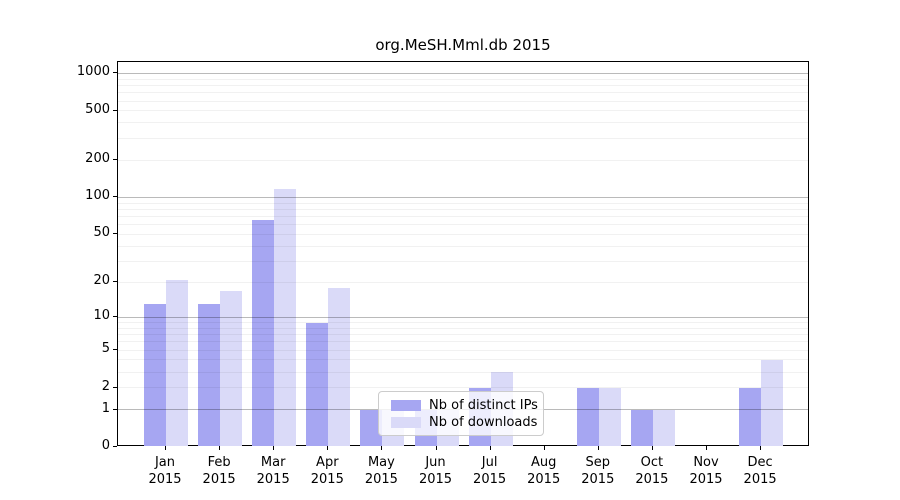  I want to click on x-tick-label-mar: Mar 2015, so click(273, 471).